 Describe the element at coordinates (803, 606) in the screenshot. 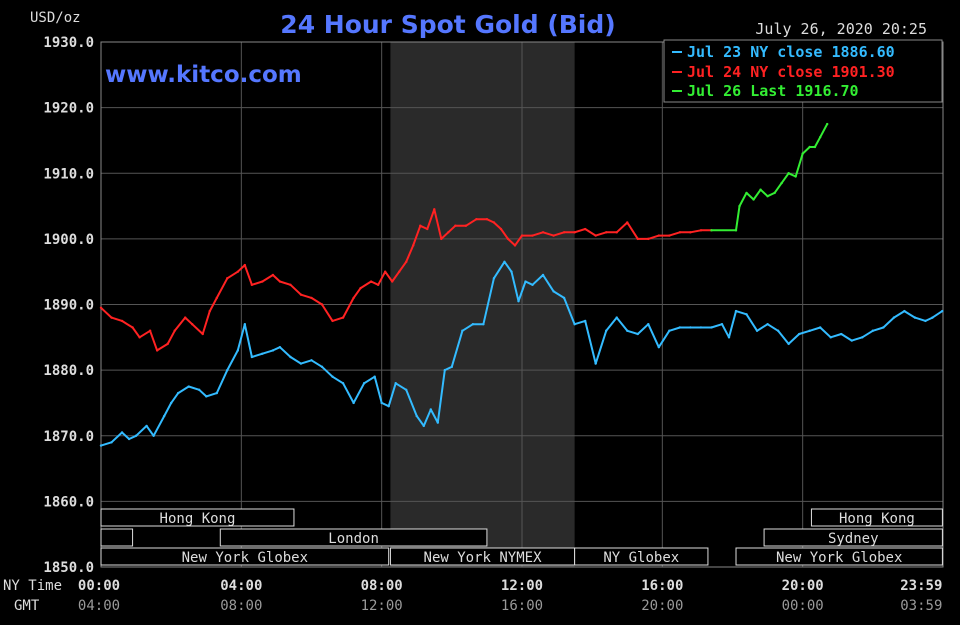

I see `x-tick-label-gmt: 00:00` at that location.